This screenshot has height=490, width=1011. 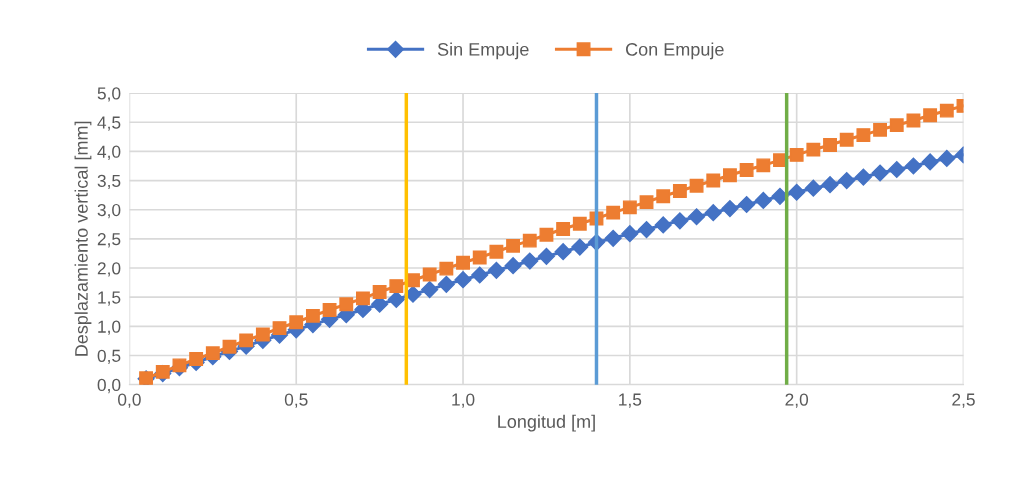 I want to click on y-tick-label: 0,0, so click(x=109, y=386).